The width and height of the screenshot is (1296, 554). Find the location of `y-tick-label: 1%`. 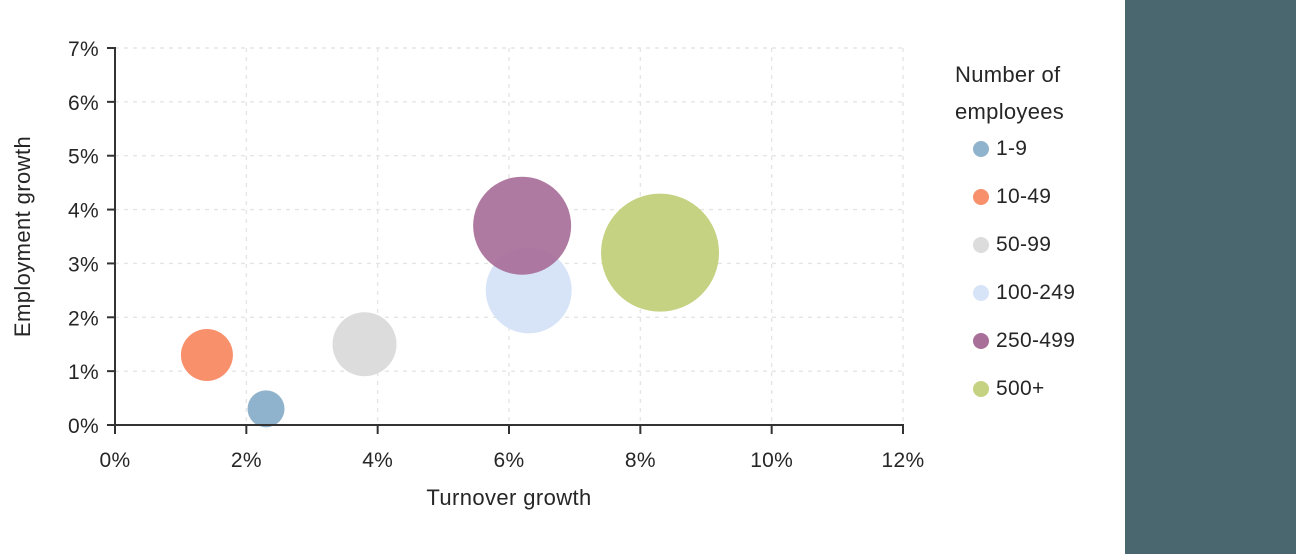

y-tick-label: 1% is located at coordinates (83, 372).